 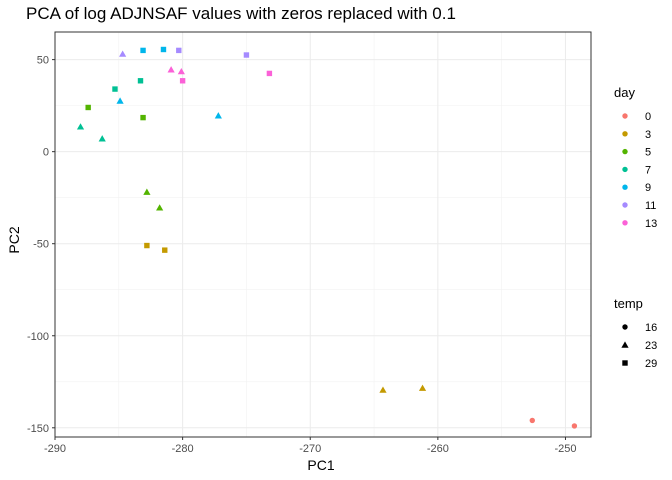 I want to click on legend-temp-title: temp, so click(x=628, y=303).